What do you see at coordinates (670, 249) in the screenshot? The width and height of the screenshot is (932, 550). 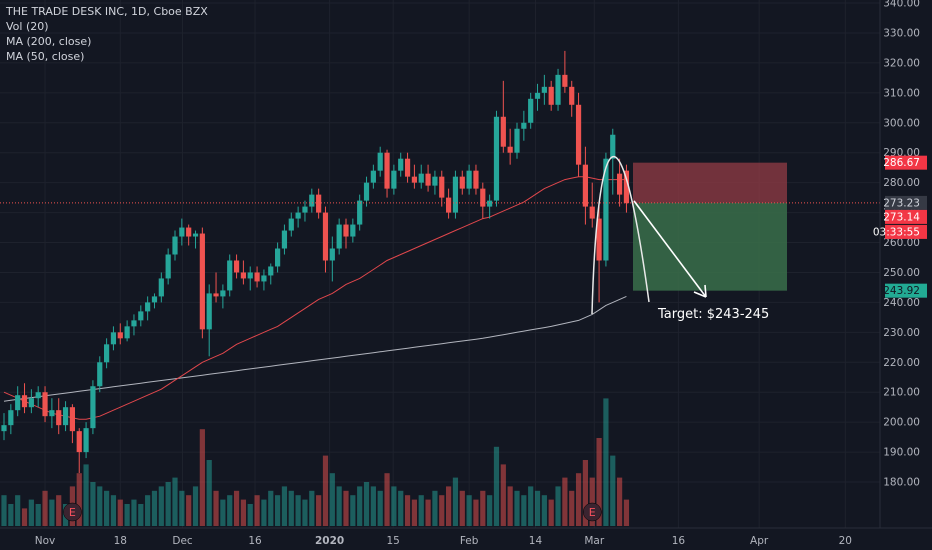 I see `target-arrow-line` at bounding box center [670, 249].